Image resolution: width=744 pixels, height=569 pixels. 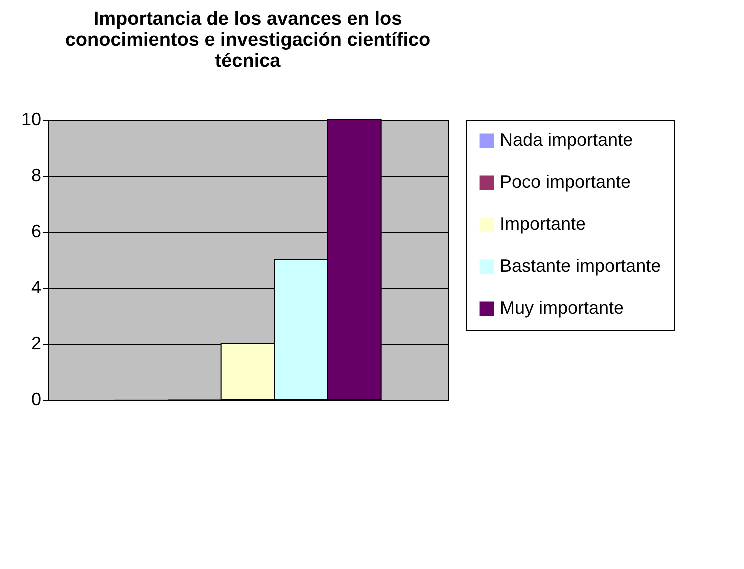 What do you see at coordinates (581, 266) in the screenshot?
I see `legend-label: Bastante importante` at bounding box center [581, 266].